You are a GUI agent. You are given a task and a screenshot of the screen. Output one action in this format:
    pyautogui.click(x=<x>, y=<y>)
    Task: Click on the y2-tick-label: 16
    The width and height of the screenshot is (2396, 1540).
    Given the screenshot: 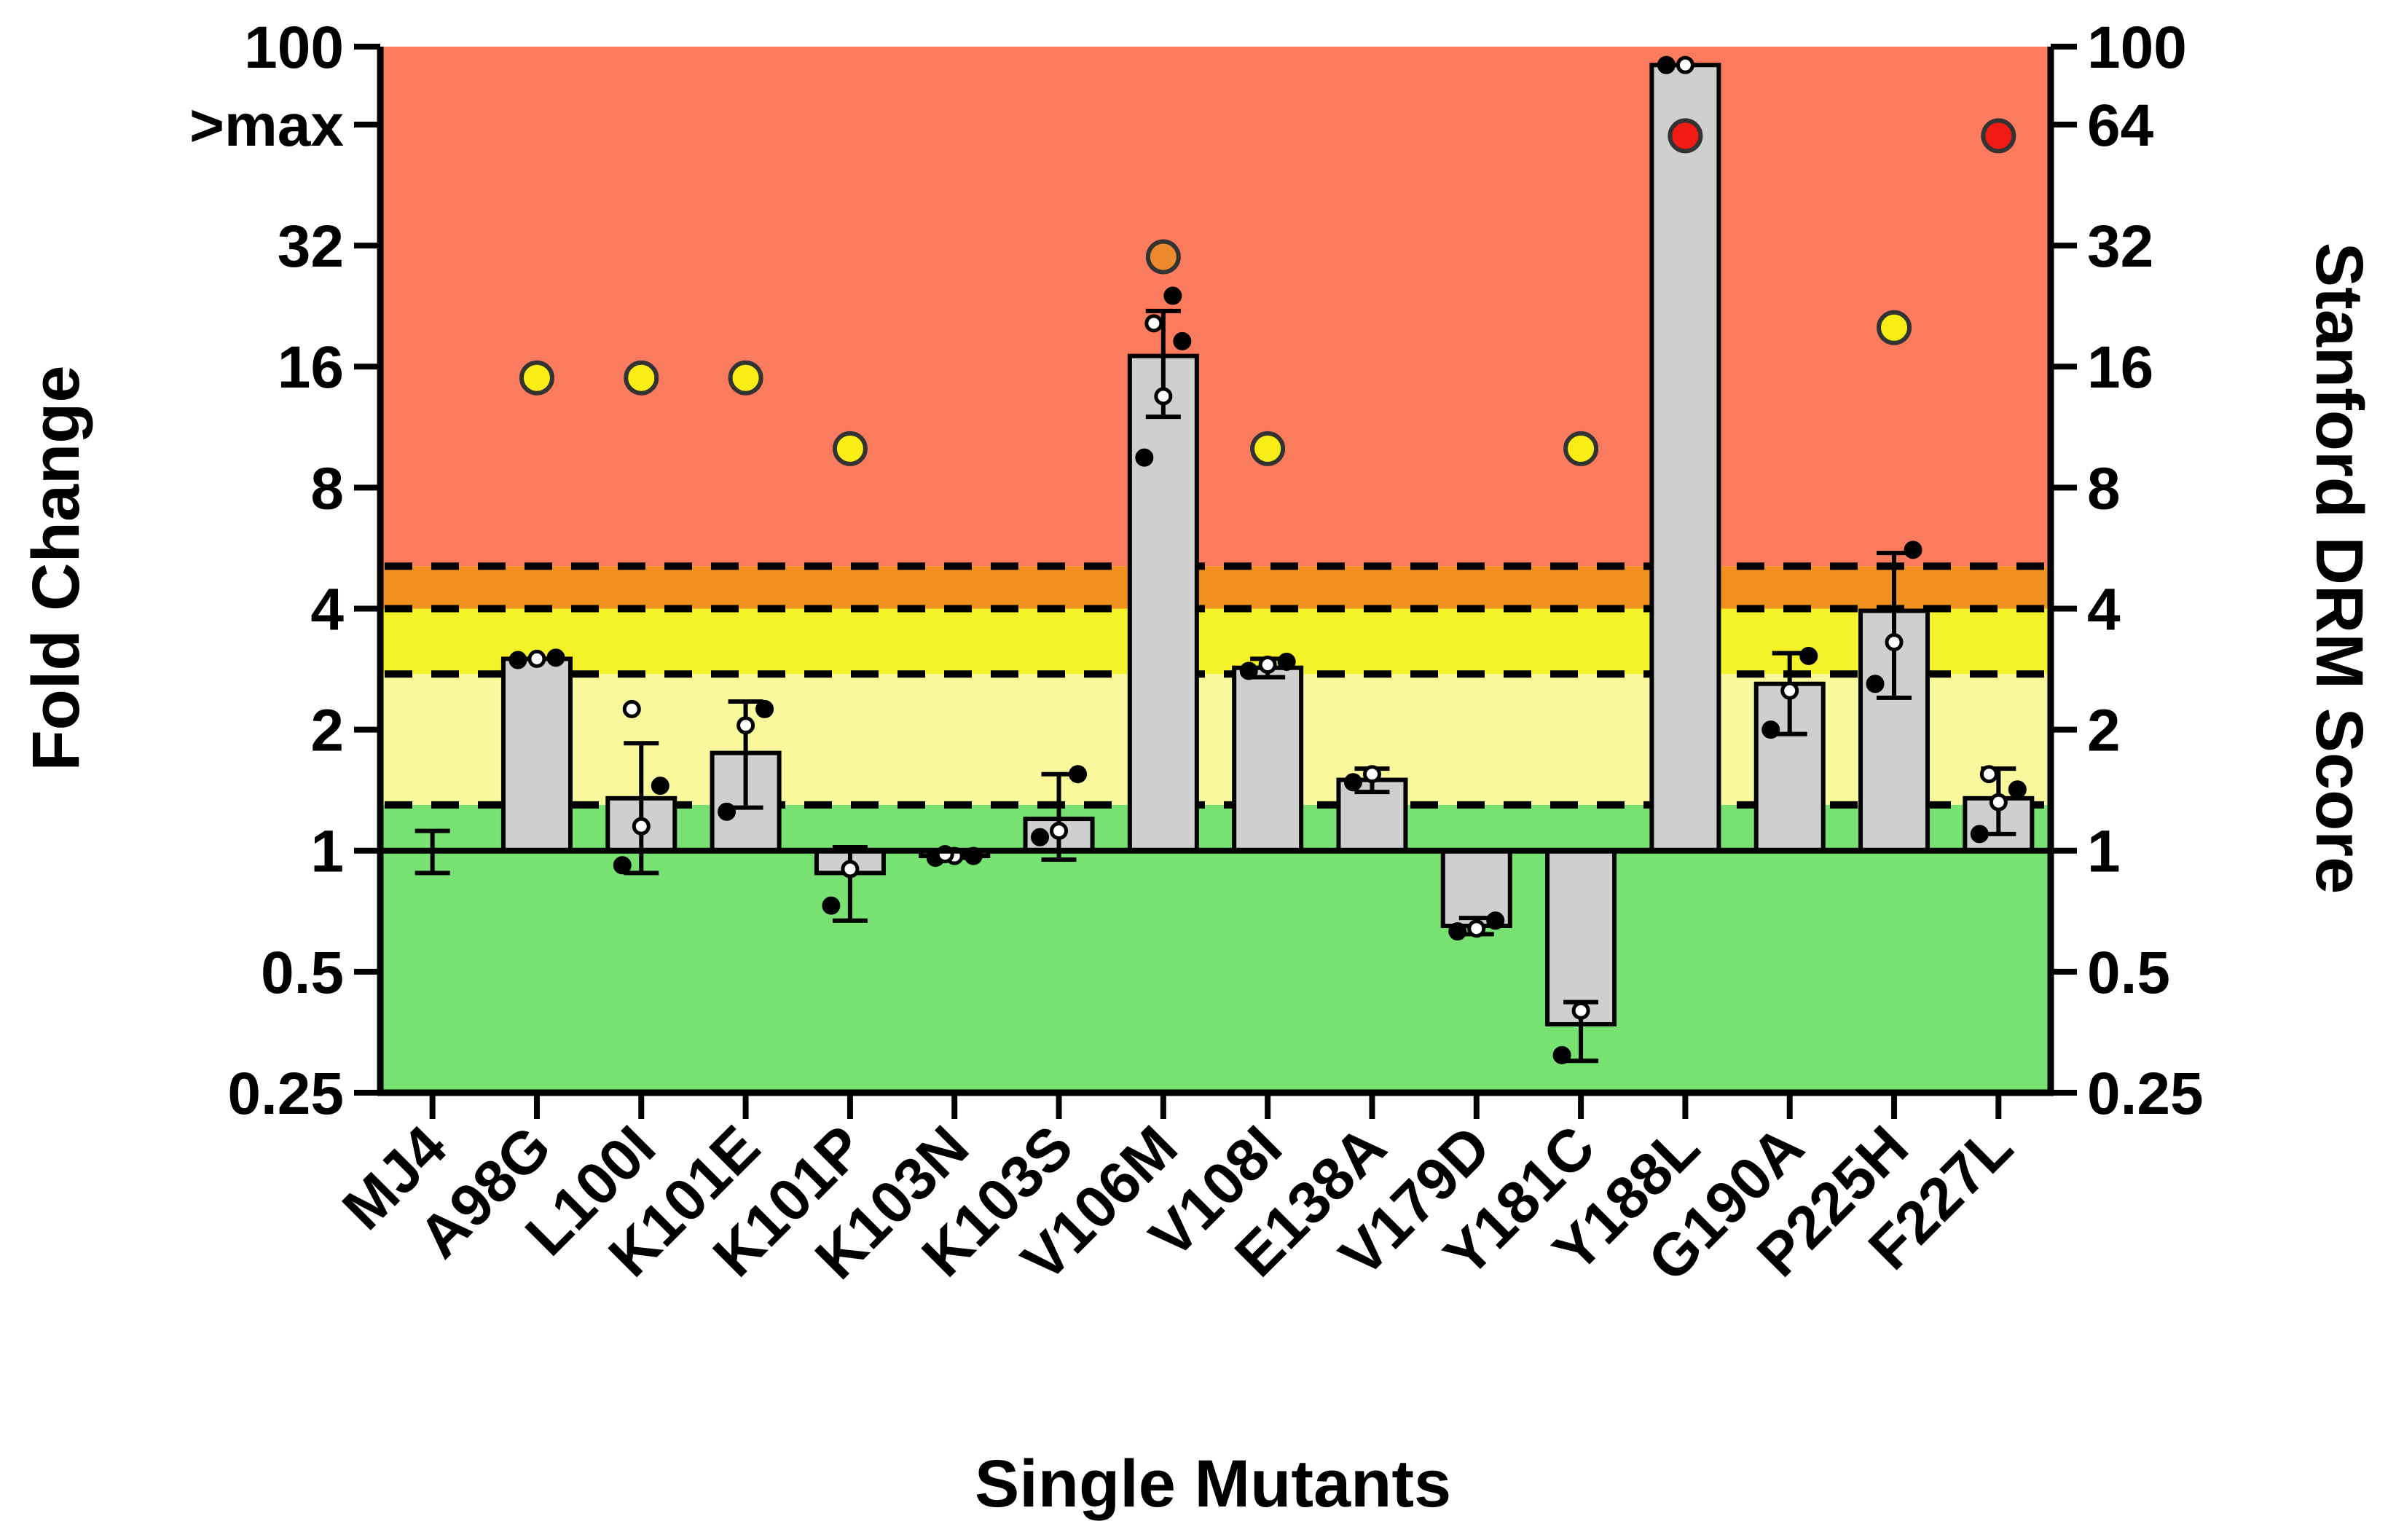 What is the action you would take?
    pyautogui.click(x=2120, y=367)
    